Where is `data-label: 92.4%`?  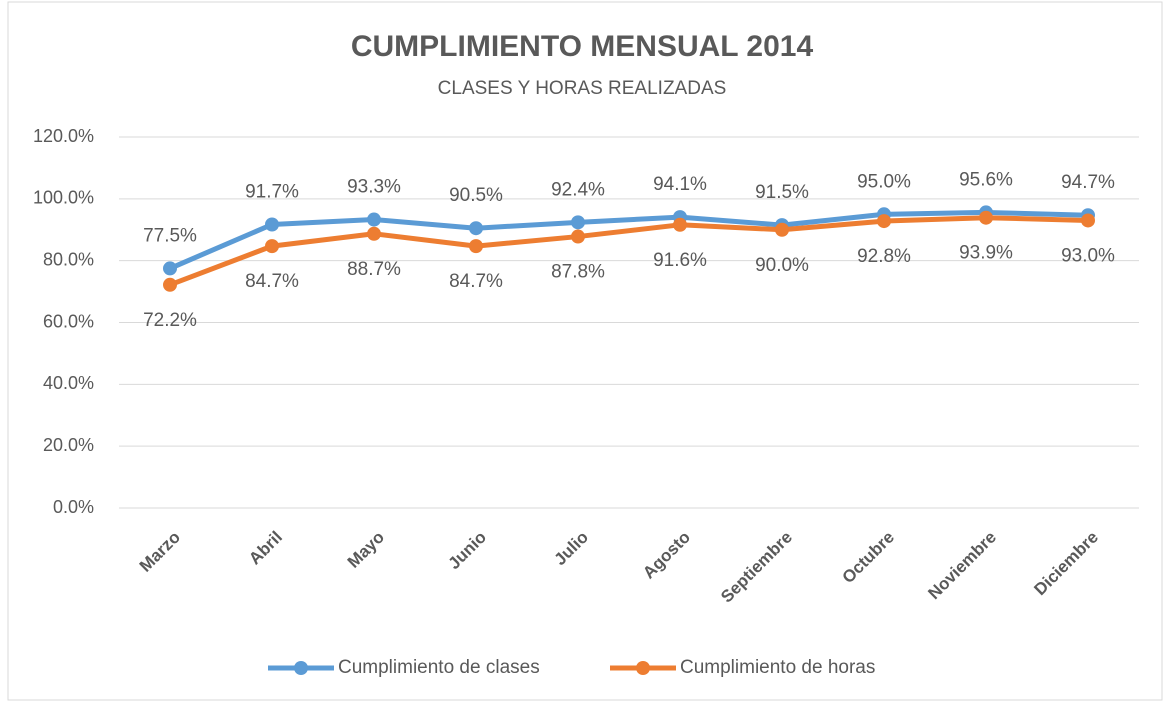 data-label: 92.4% is located at coordinates (578, 189).